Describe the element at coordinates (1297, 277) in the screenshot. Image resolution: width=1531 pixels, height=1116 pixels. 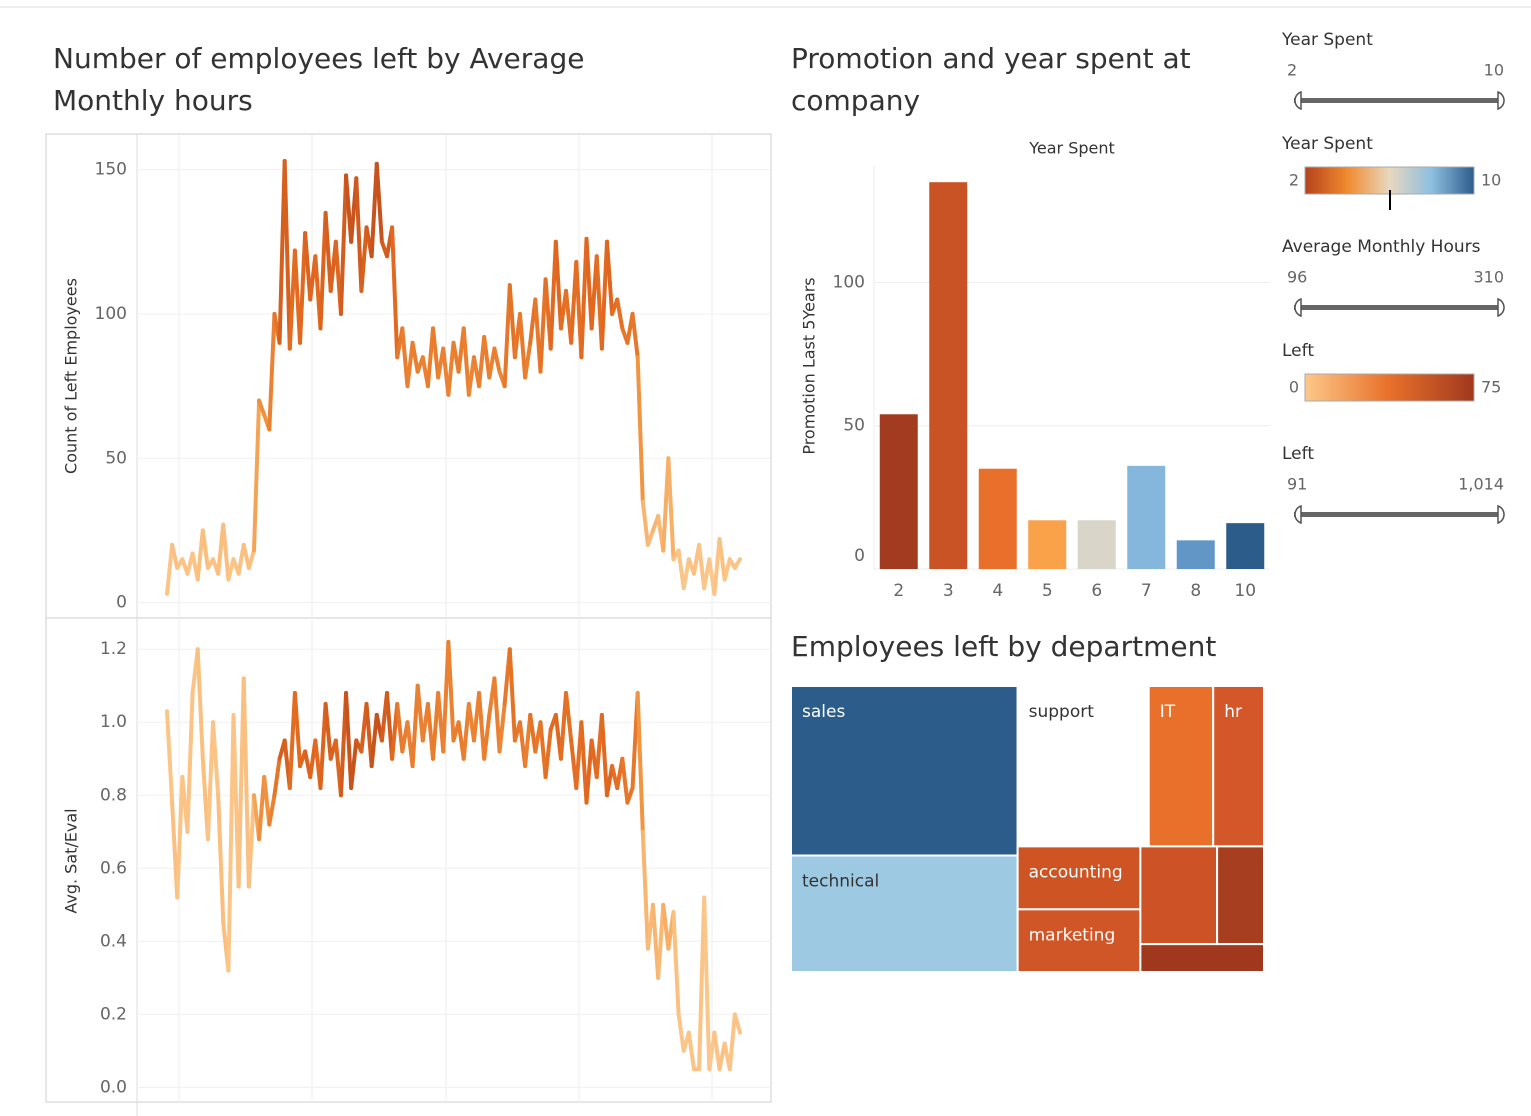
I see `slider-min: 96` at that location.